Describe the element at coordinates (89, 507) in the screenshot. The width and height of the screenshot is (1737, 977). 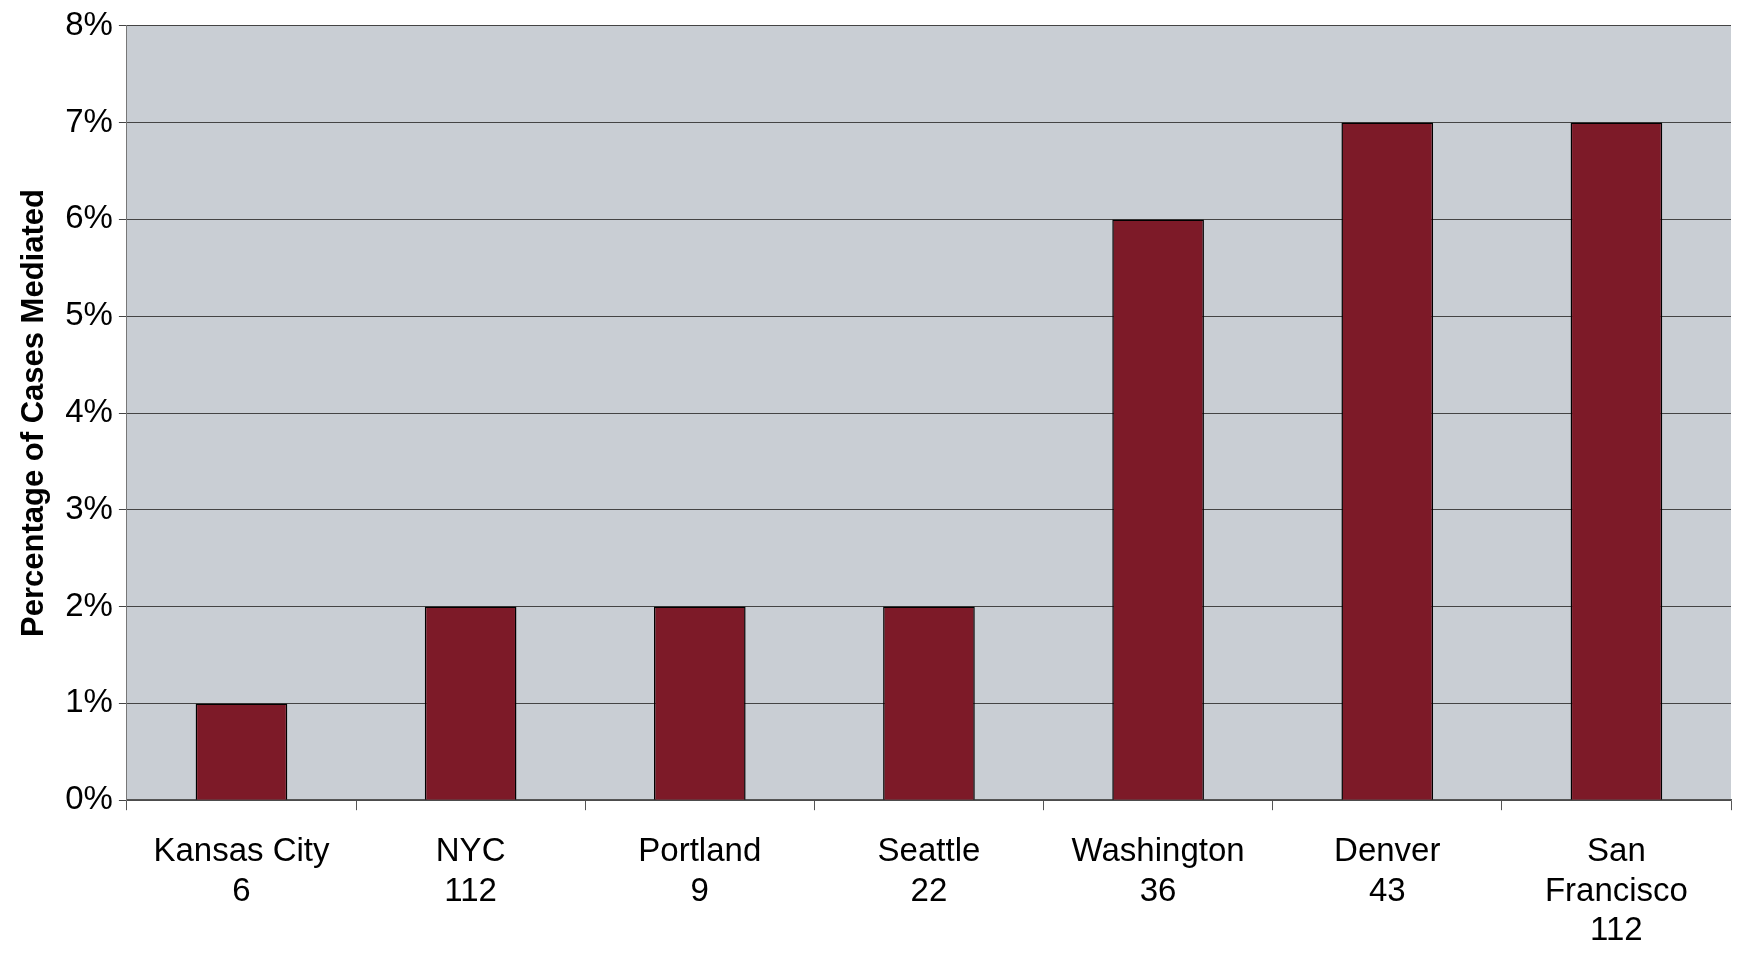
I see `y-tick-label: 3%` at that location.